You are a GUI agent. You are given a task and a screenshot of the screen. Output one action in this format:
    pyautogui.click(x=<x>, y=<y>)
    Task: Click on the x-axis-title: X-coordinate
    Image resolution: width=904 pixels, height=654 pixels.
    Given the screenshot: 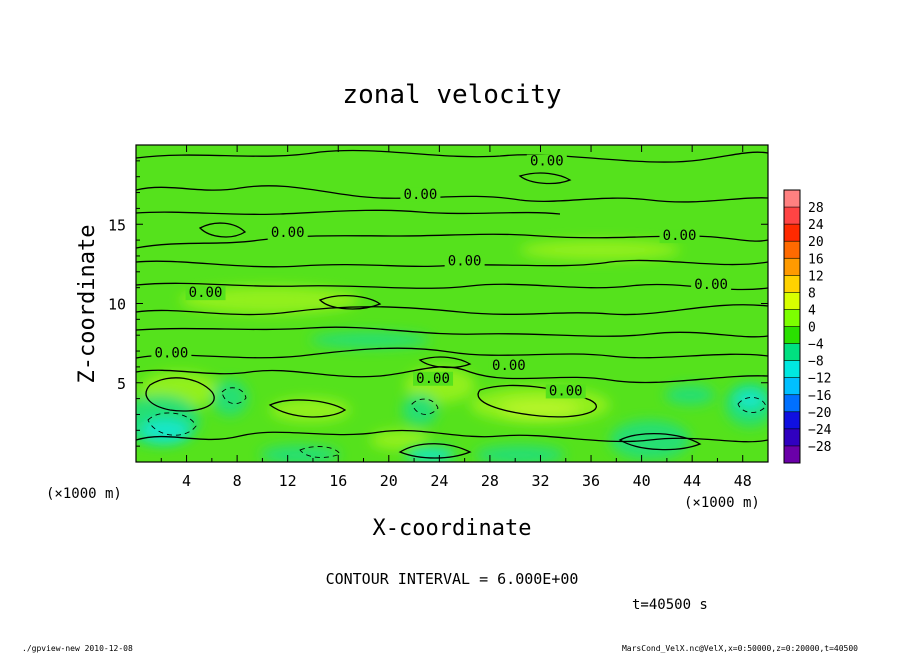 What is the action you would take?
    pyautogui.click(x=452, y=528)
    